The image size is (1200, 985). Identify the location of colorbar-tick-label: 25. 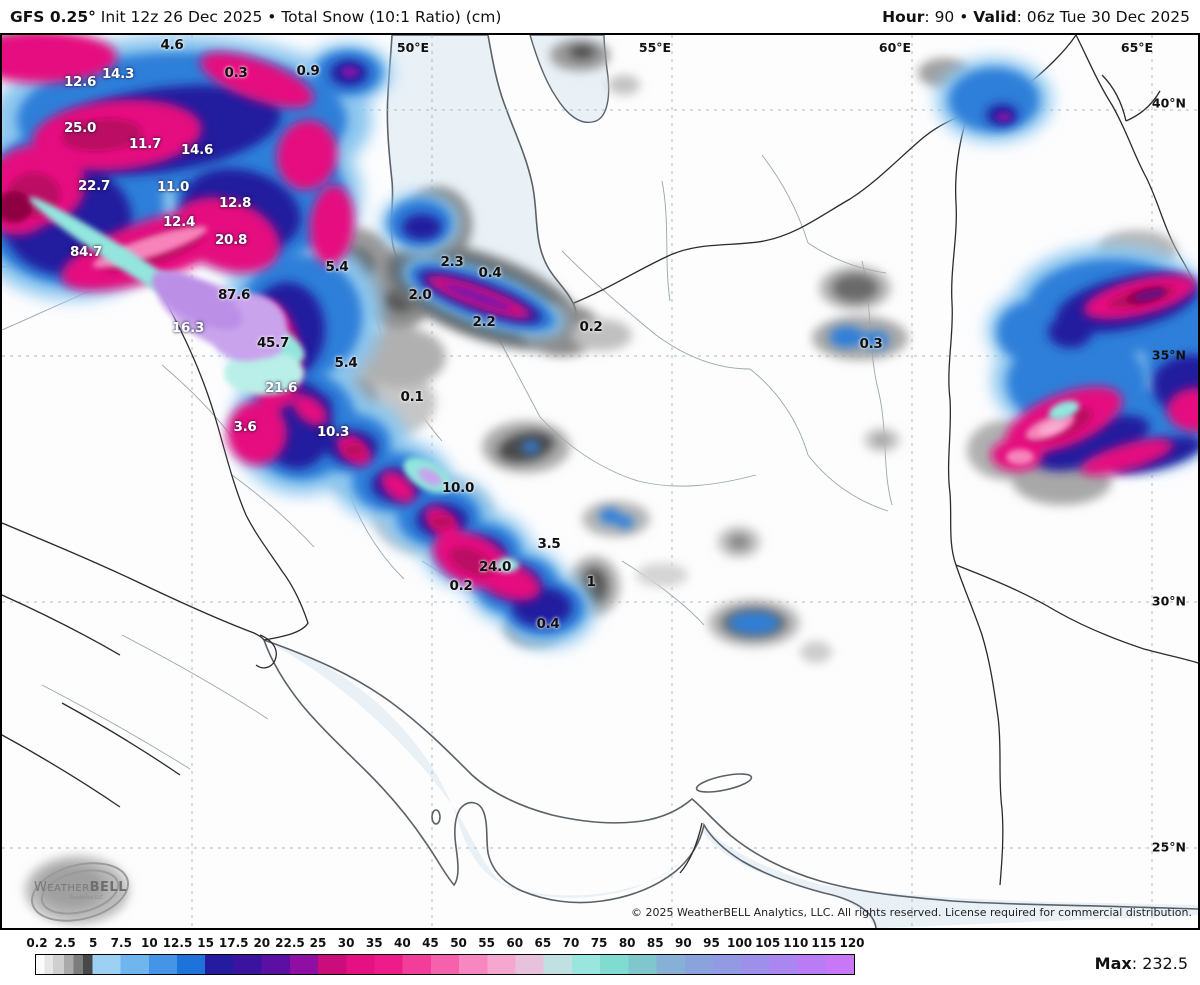
(318, 943).